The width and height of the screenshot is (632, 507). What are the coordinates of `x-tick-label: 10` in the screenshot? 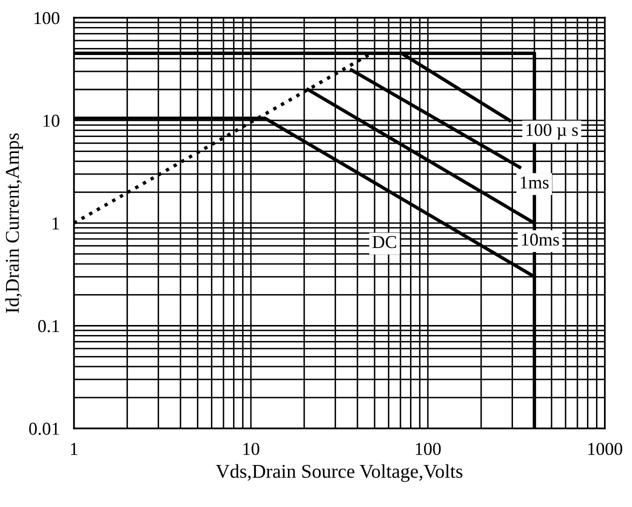 It's located at (251, 449).